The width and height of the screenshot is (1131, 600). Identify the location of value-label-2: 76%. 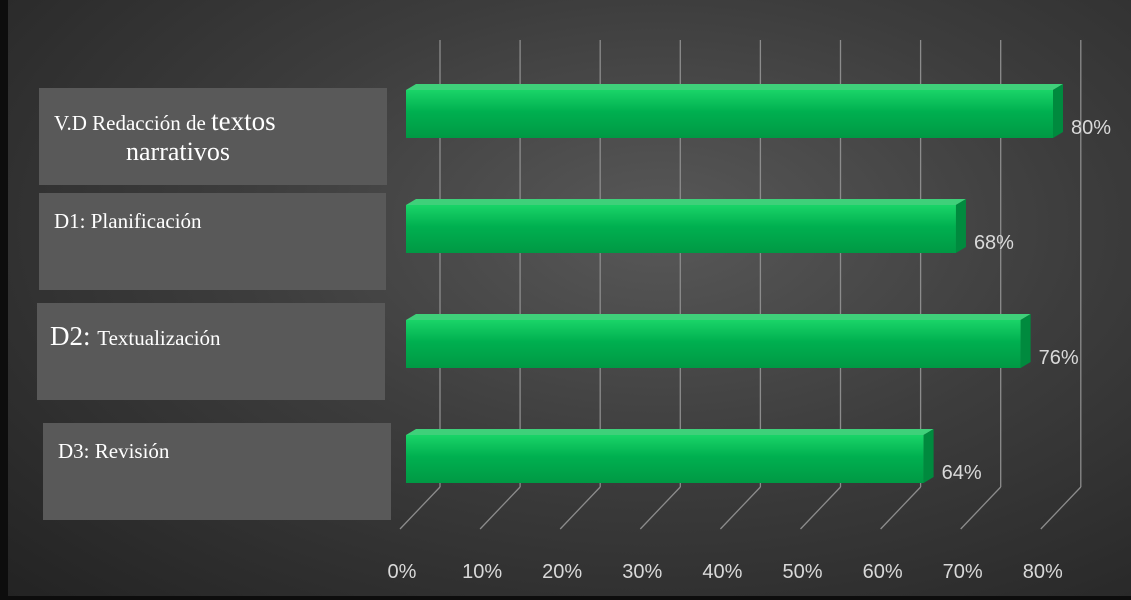
(1059, 358).